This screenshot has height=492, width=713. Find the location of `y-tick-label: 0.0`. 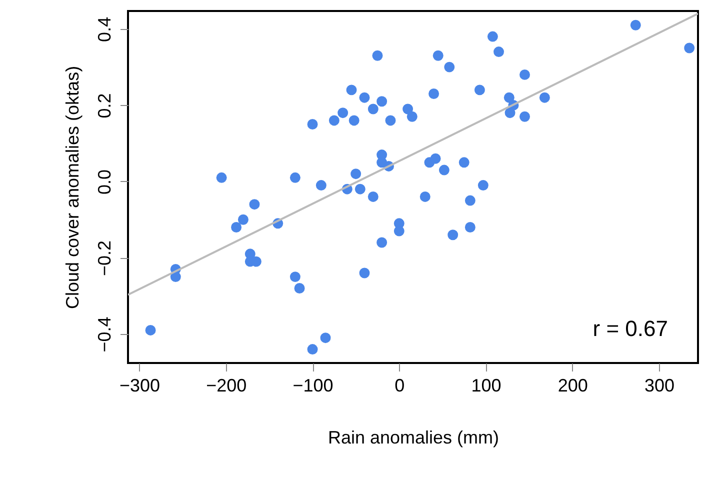

y-tick-label: 0.0 is located at coordinates (104, 181).